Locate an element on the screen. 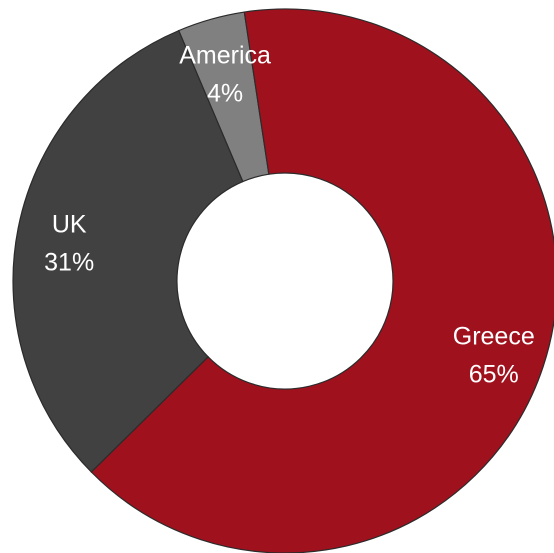 The width and height of the screenshot is (554, 553). slice-label-america: America 4% is located at coordinates (225, 74).